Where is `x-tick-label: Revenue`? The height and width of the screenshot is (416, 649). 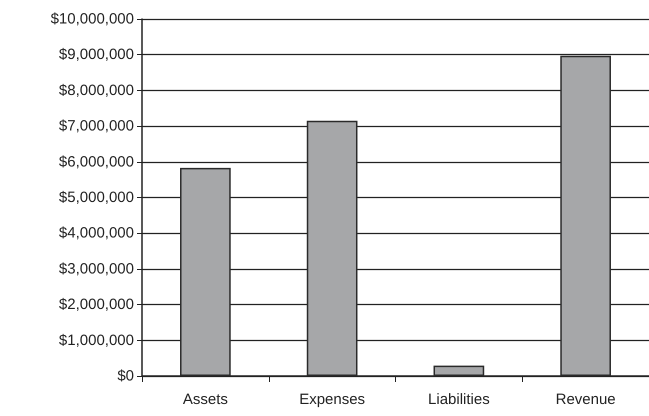
x-tick-label: Revenue is located at coordinates (586, 399).